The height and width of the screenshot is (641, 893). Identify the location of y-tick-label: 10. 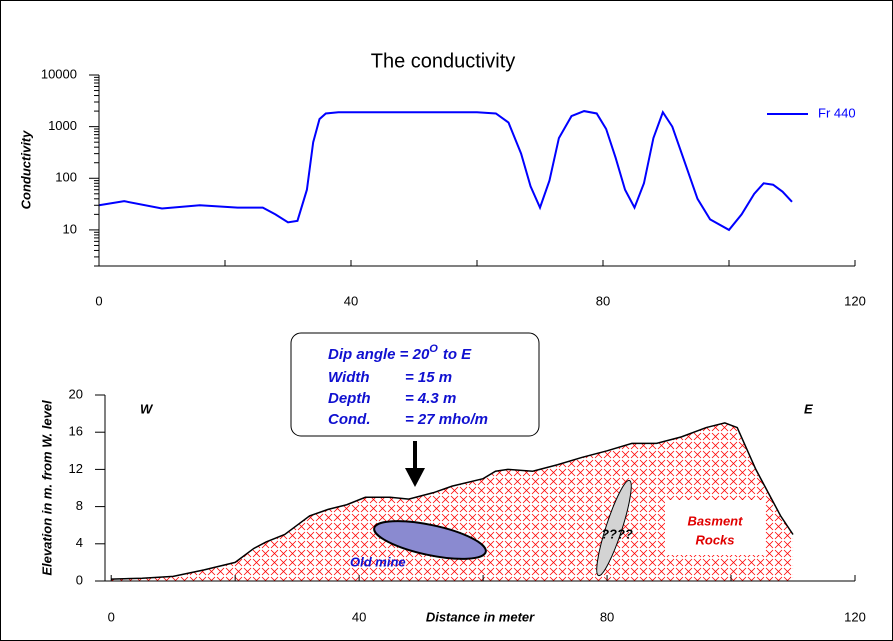
(70, 228).